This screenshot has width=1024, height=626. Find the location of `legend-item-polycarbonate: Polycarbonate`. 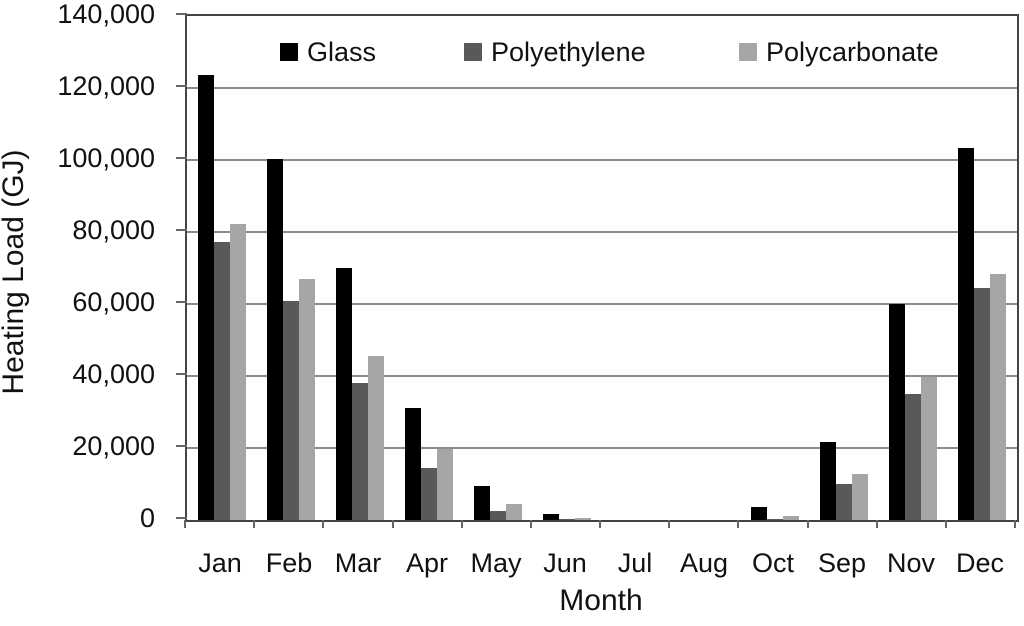

legend-item-polycarbonate: Polycarbonate is located at coordinates (839, 52).